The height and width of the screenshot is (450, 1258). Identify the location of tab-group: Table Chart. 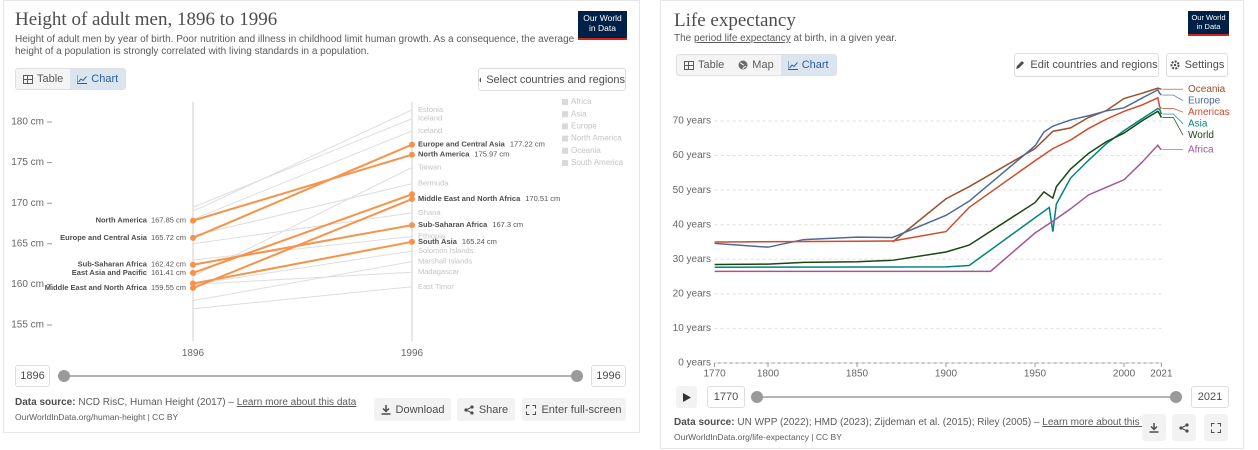
(71, 79).